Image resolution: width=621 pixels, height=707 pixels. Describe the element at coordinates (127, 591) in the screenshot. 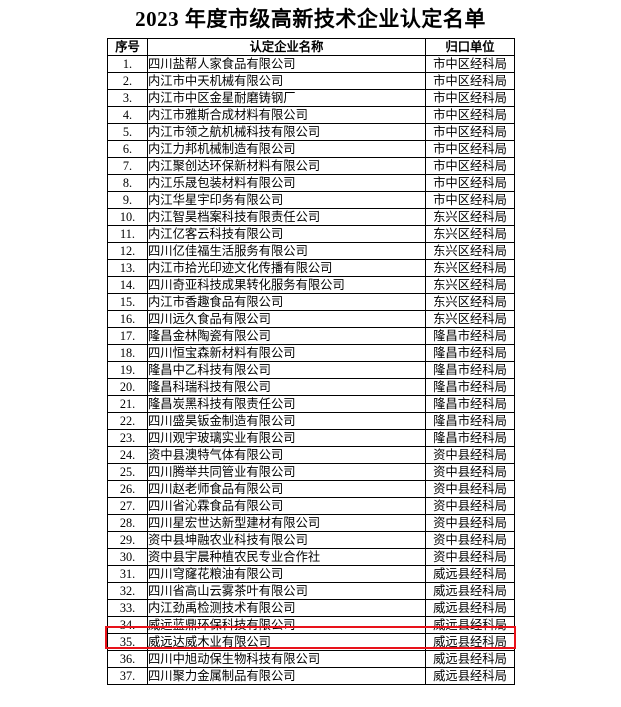

I see `cell-index: 32.` at that location.